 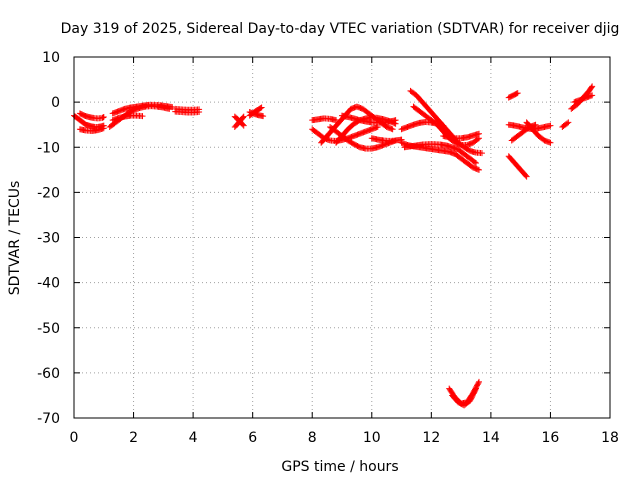 I want to click on y-tick-label: 10, so click(x=51, y=58).